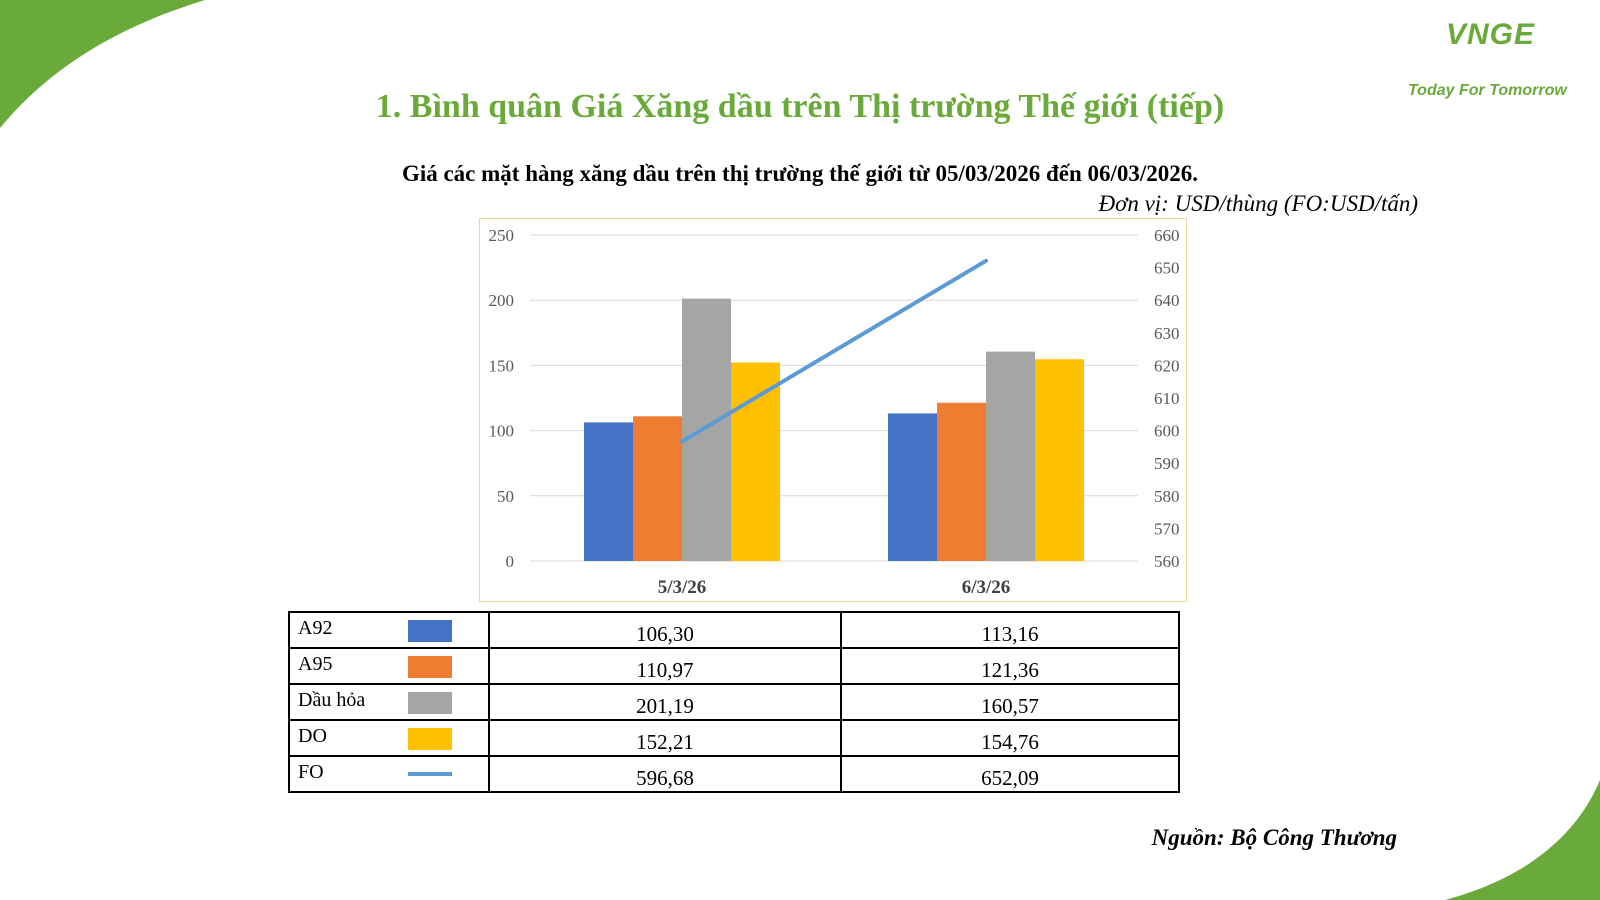 Image resolution: width=1600 pixels, height=900 pixels. I want to click on x-category-label: 6/3/26, so click(986, 587).